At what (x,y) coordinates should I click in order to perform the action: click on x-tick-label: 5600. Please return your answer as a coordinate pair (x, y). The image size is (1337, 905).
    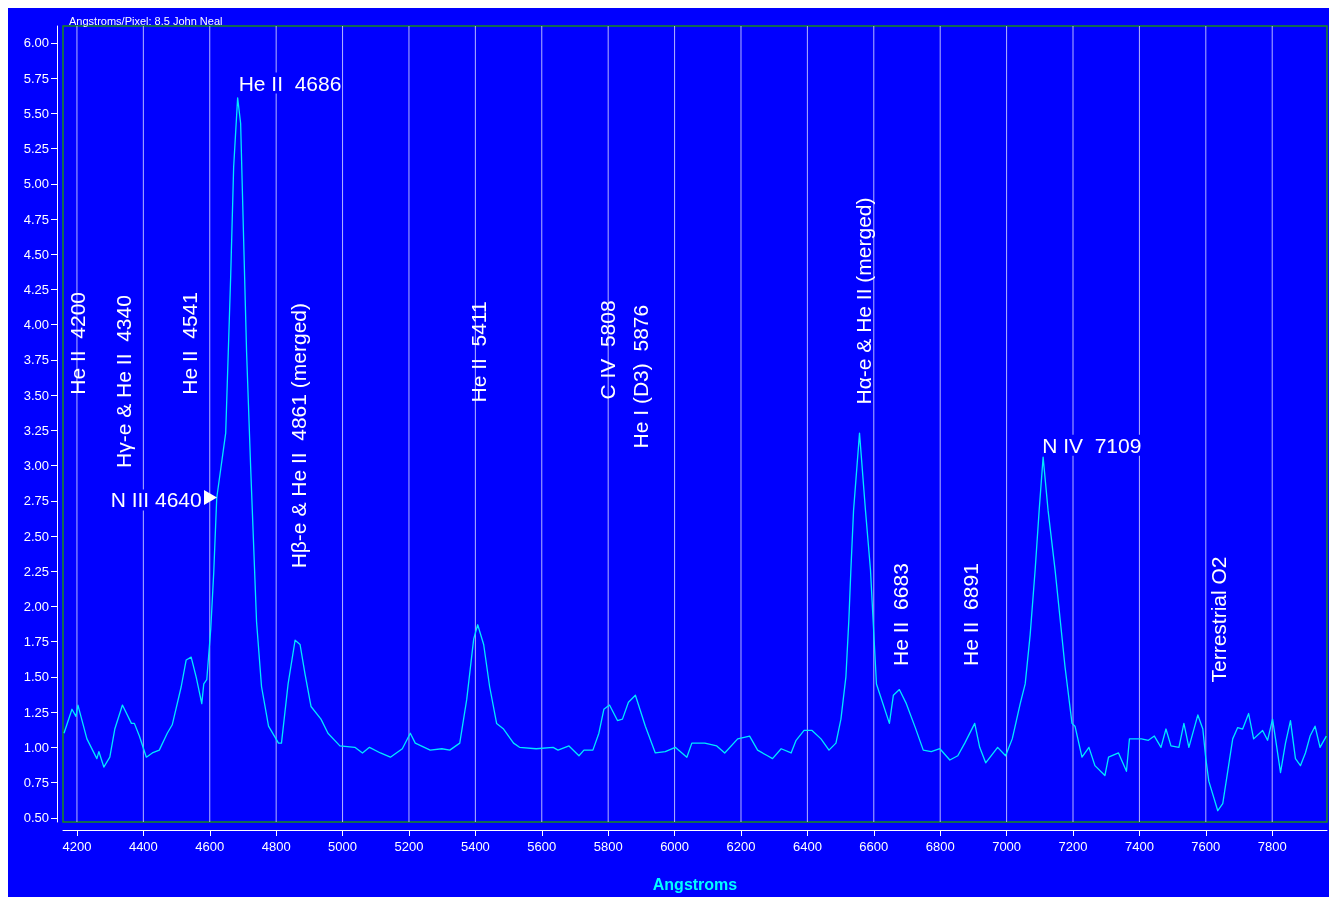
    Looking at the image, I should click on (542, 846).